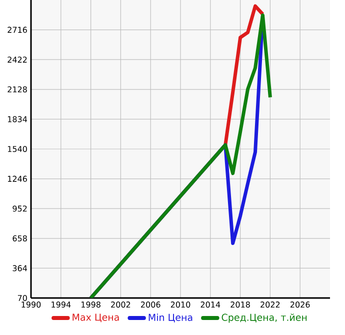  What do you see at coordinates (17, 89) in the screenshot?
I see `y-tick-label: 2128` at bounding box center [17, 89].